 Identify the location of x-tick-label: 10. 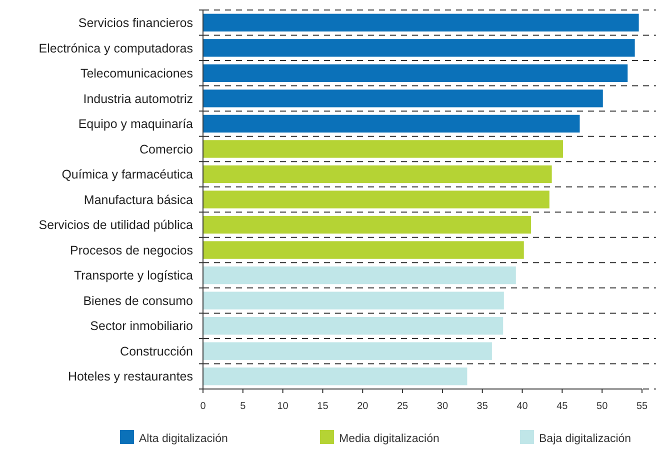
(283, 406).